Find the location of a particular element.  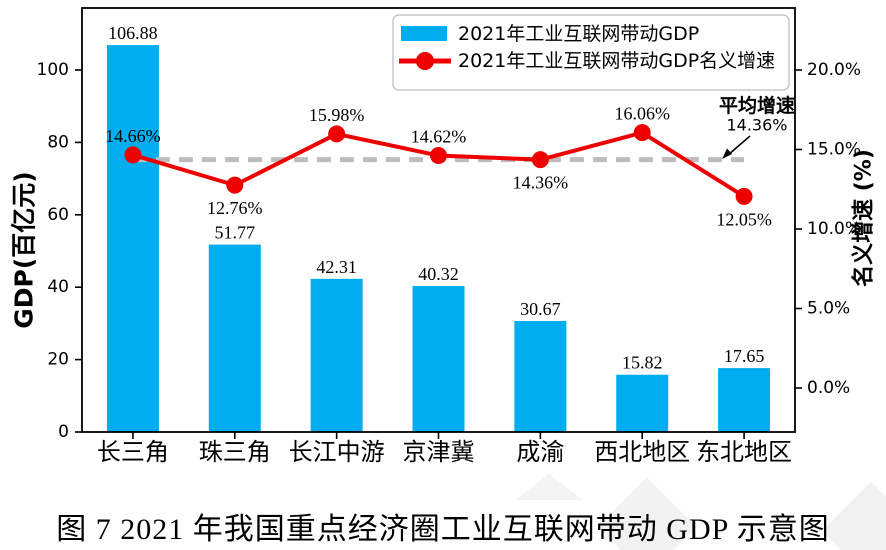

right-axis-tick-label: 20.0% is located at coordinates (834, 70).